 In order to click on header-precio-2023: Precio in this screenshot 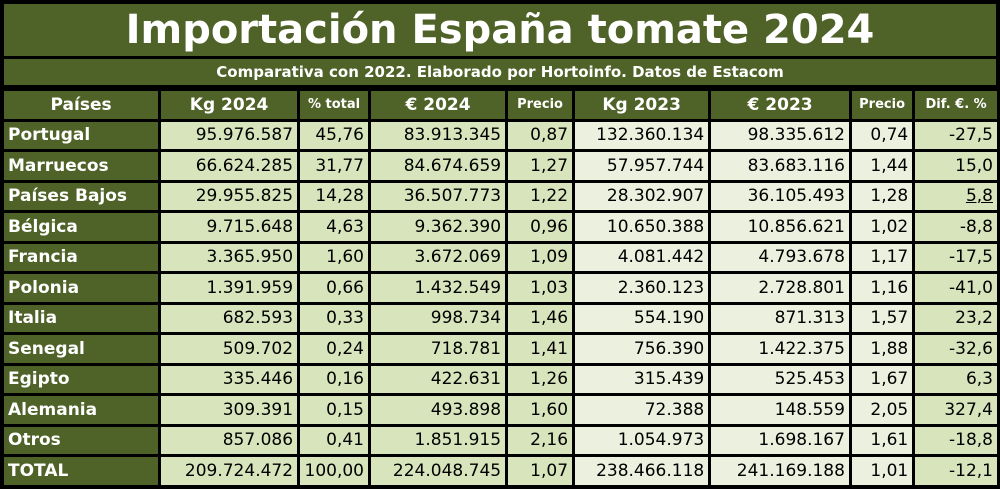, I will do `click(882, 105)`.